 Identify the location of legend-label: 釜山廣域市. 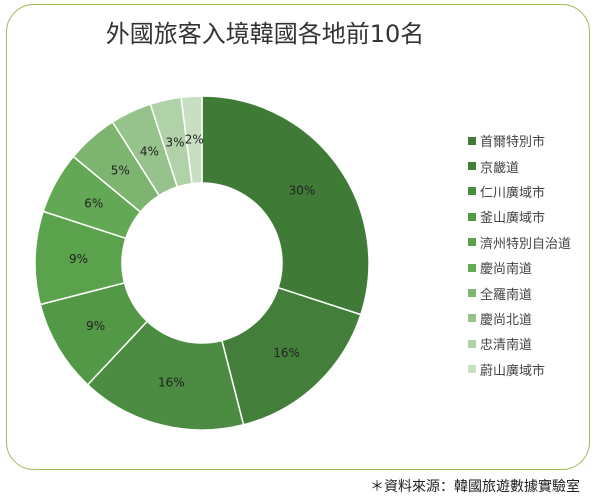
(513, 219).